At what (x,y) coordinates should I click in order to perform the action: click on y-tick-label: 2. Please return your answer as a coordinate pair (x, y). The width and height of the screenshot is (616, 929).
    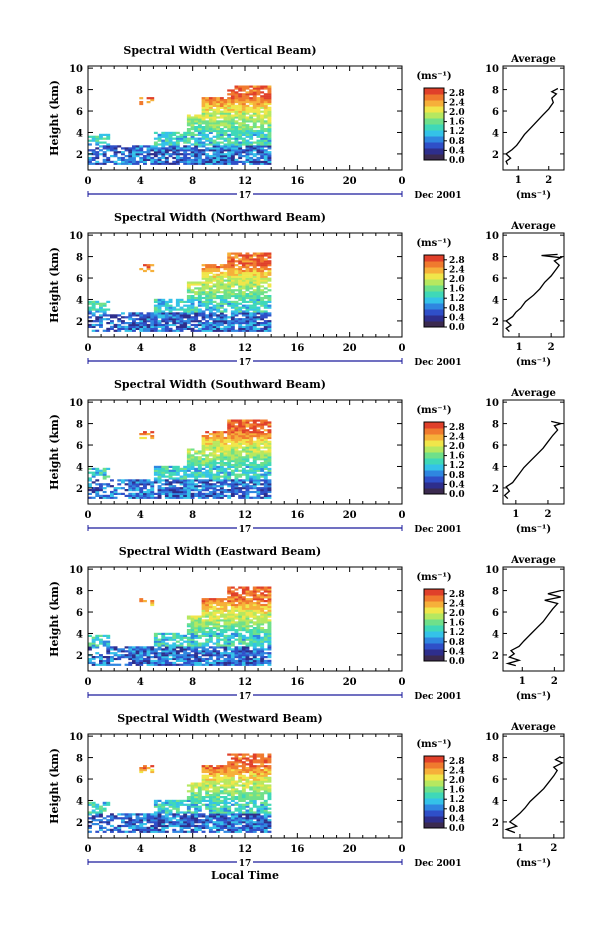
    Looking at the image, I should click on (79, 322).